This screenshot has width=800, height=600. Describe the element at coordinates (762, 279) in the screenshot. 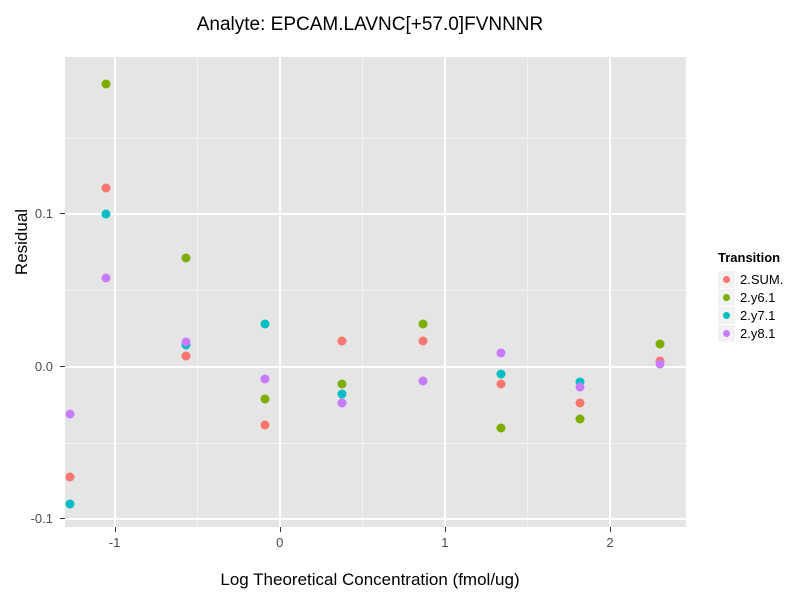

I see `legend-item-label: 2.SUM.` at that location.